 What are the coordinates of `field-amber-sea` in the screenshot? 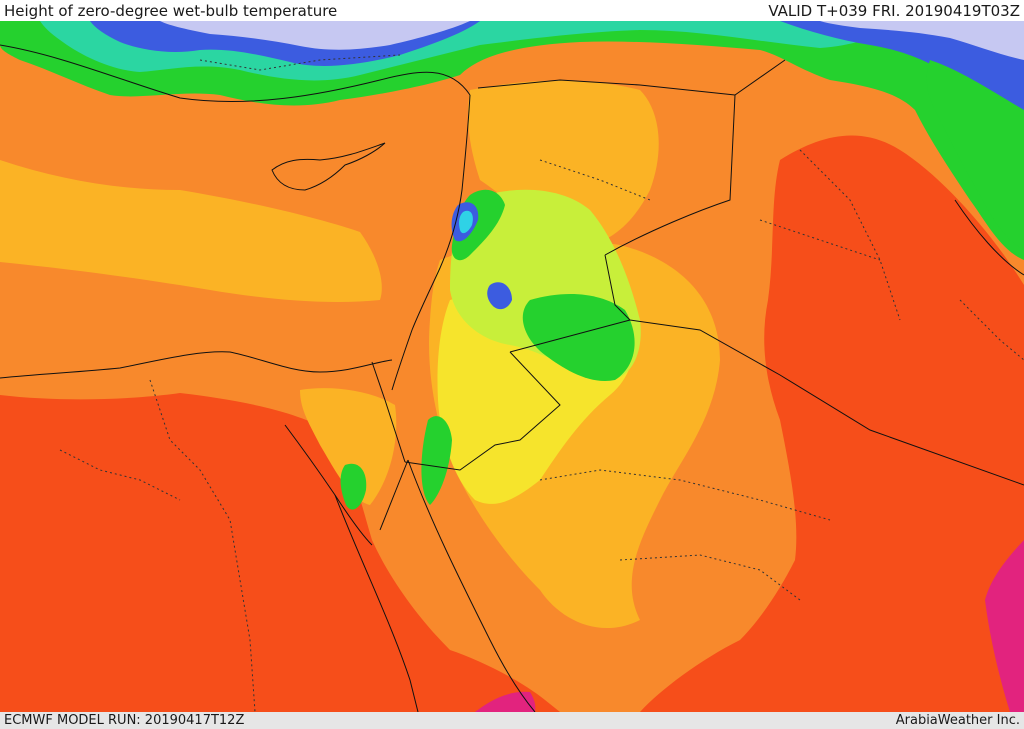 It's located at (191, 231).